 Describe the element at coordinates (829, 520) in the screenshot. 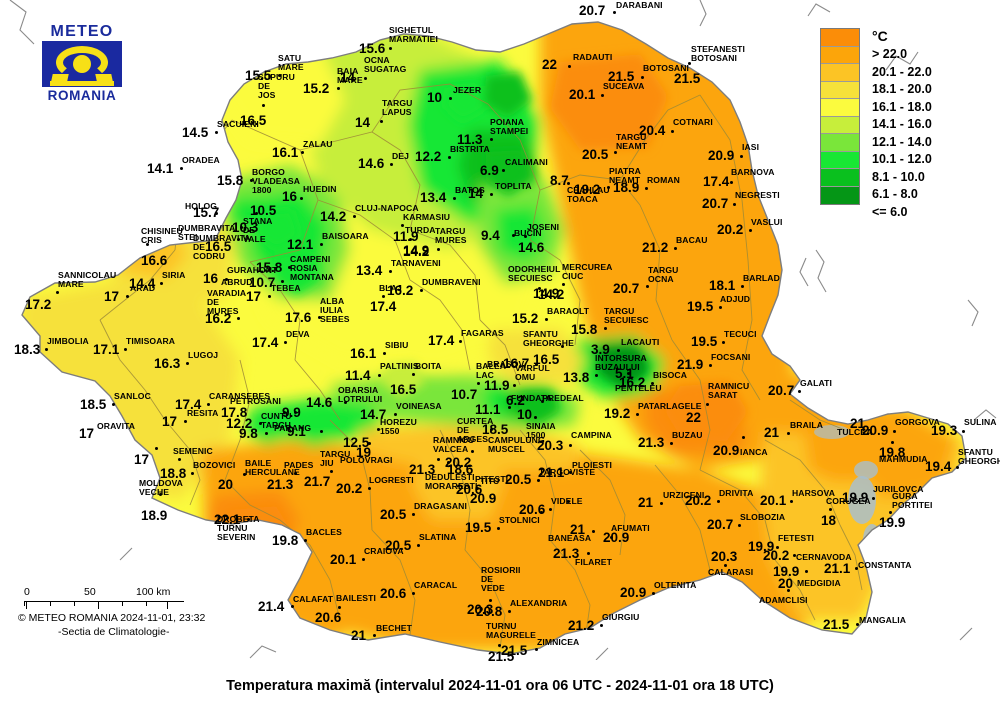

I see `station-temperature-value: 18` at that location.